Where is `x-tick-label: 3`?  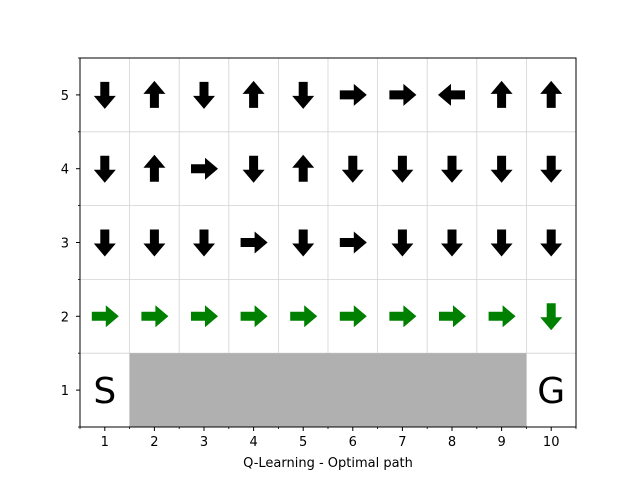 x-tick-label: 3 is located at coordinates (204, 442).